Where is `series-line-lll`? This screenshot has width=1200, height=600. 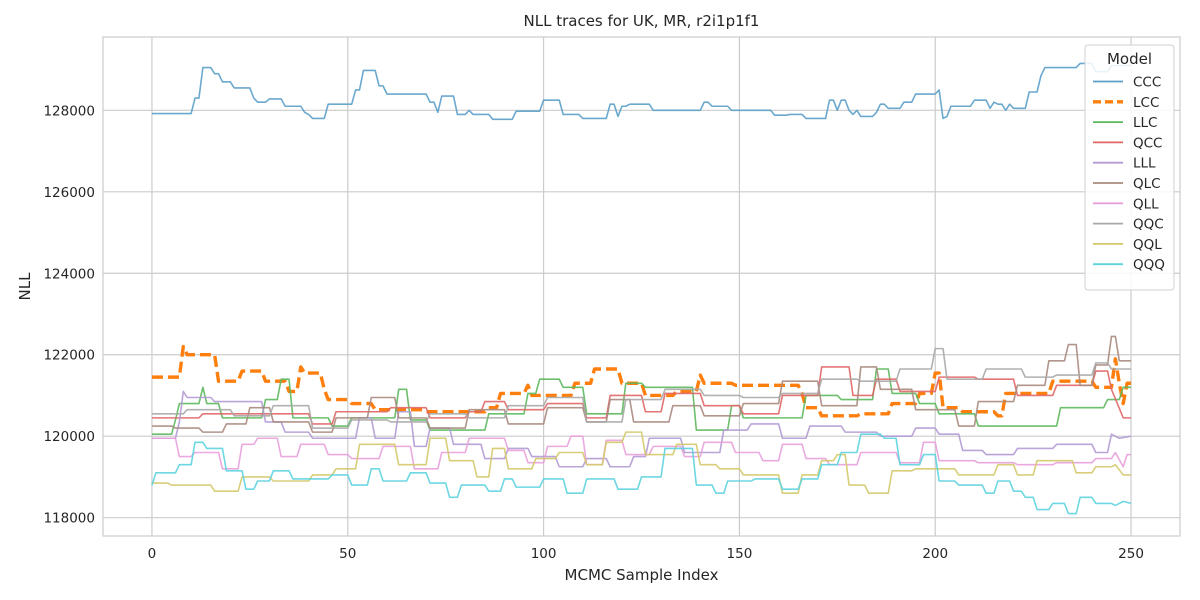
series-line-lll is located at coordinates (641, 429).